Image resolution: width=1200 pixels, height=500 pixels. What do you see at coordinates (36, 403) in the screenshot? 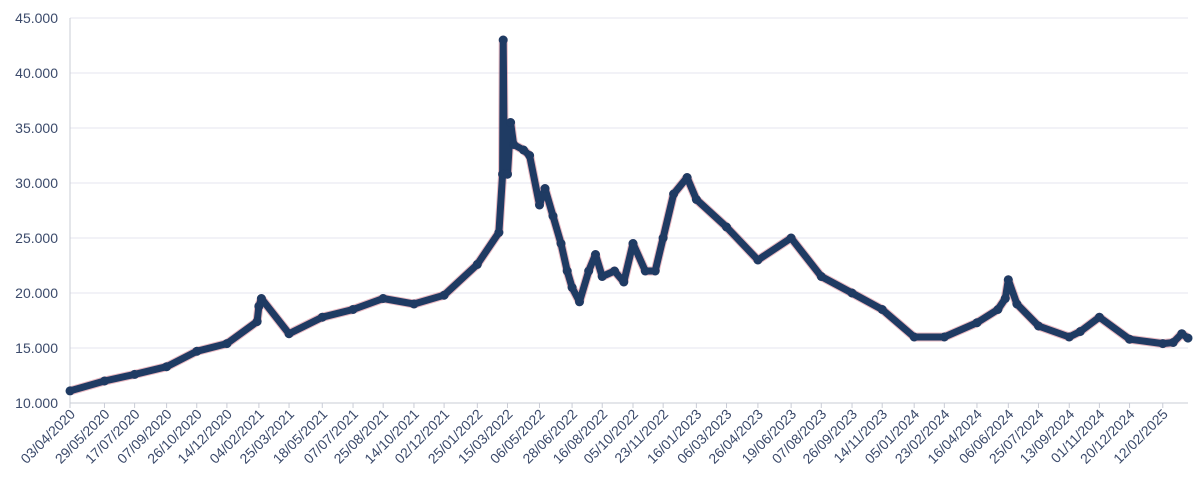
I see `y-tick-label: 10.000` at bounding box center [36, 403].